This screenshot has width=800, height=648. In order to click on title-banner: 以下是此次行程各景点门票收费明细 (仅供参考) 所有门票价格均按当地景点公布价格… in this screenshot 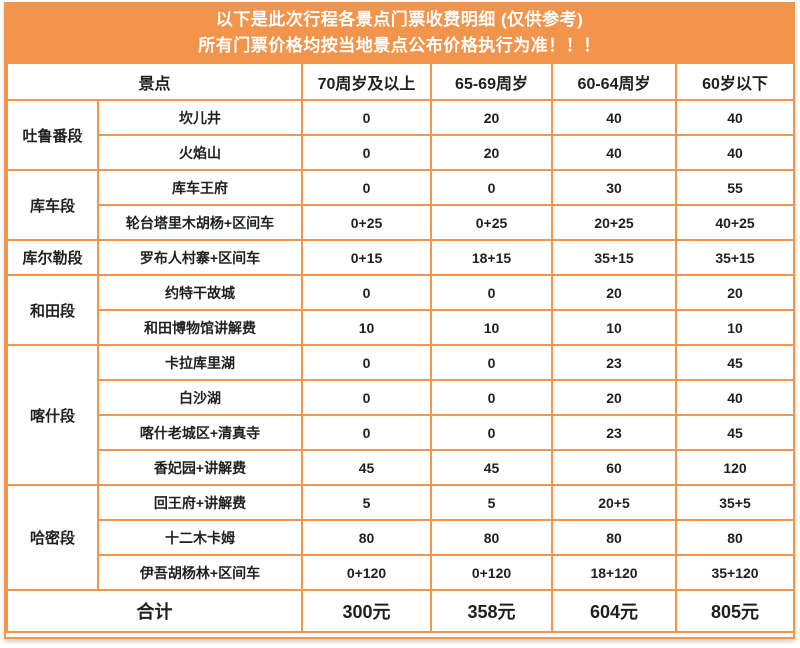, I will do `click(399, 33)`.